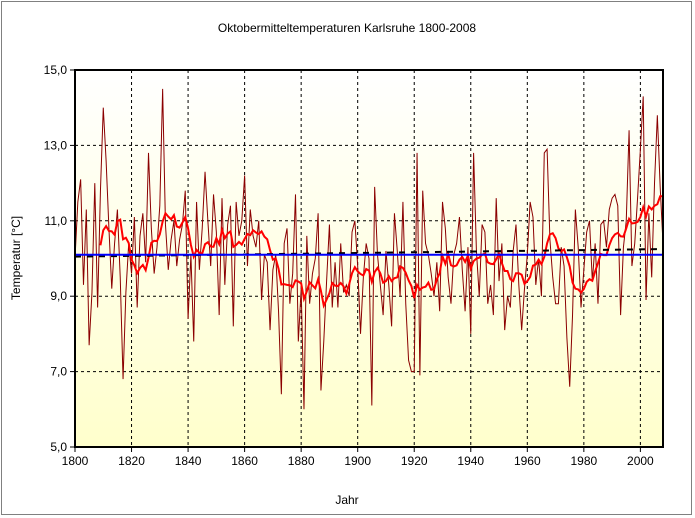 The width and height of the screenshot is (695, 518). Describe the element at coordinates (640, 461) in the screenshot. I see `x-tick-label: 2000` at that location.